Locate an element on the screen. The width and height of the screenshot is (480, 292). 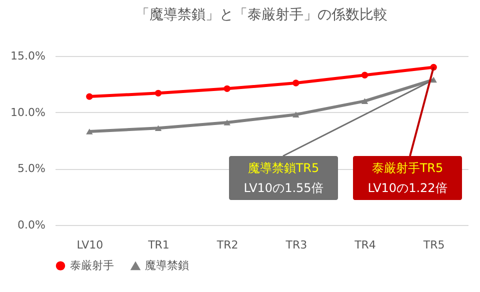
legend-label: 泰厳射手 is located at coordinates (92, 265).